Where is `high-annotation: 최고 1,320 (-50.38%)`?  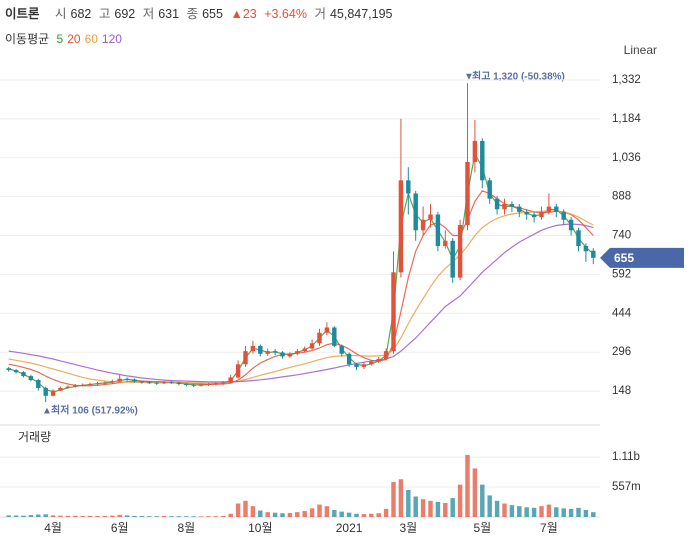 high-annotation: 최고 1,320 (-50.38%) is located at coordinates (518, 76).